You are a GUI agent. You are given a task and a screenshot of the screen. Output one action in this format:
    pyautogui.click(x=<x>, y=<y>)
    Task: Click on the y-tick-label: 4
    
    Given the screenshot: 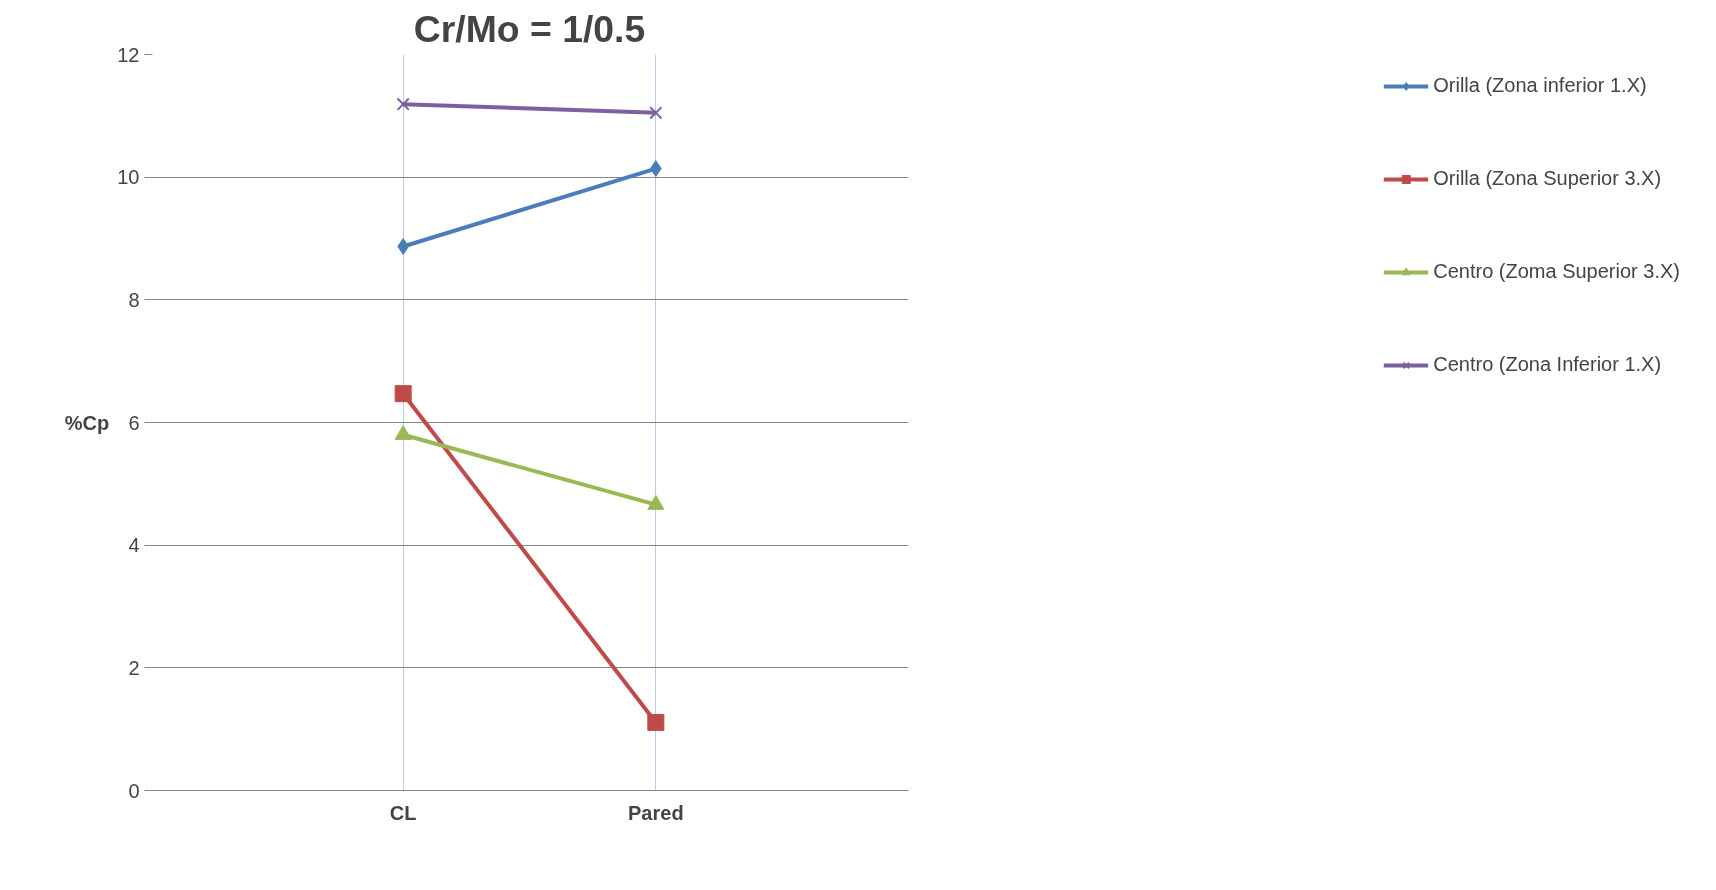 What is the action you would take?
    pyautogui.click(x=134, y=545)
    